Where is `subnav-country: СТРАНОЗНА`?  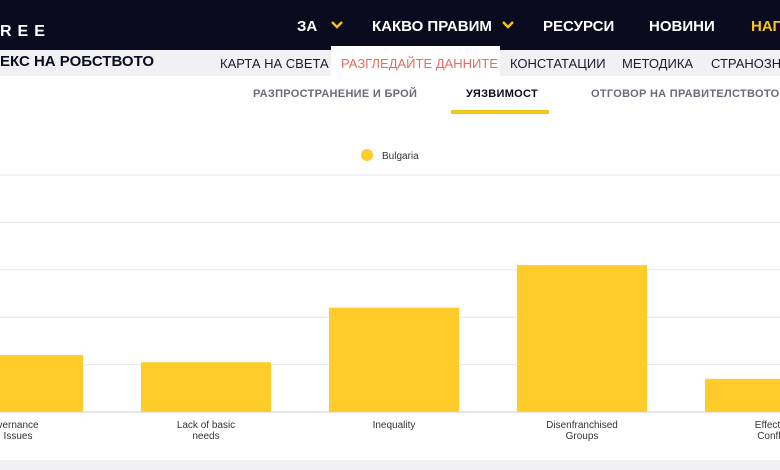
subnav-country: СТРАНОЗНА is located at coordinates (745, 63).